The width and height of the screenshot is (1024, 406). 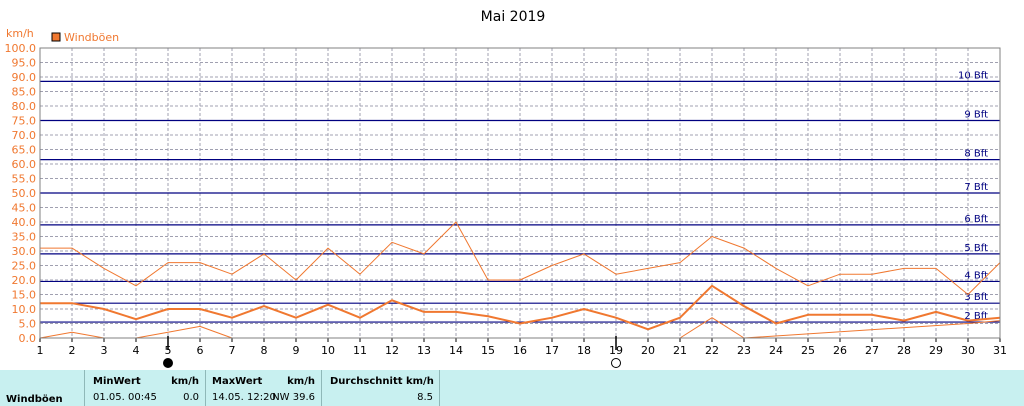 I want to click on avg-value: 8.5, so click(x=425, y=397).